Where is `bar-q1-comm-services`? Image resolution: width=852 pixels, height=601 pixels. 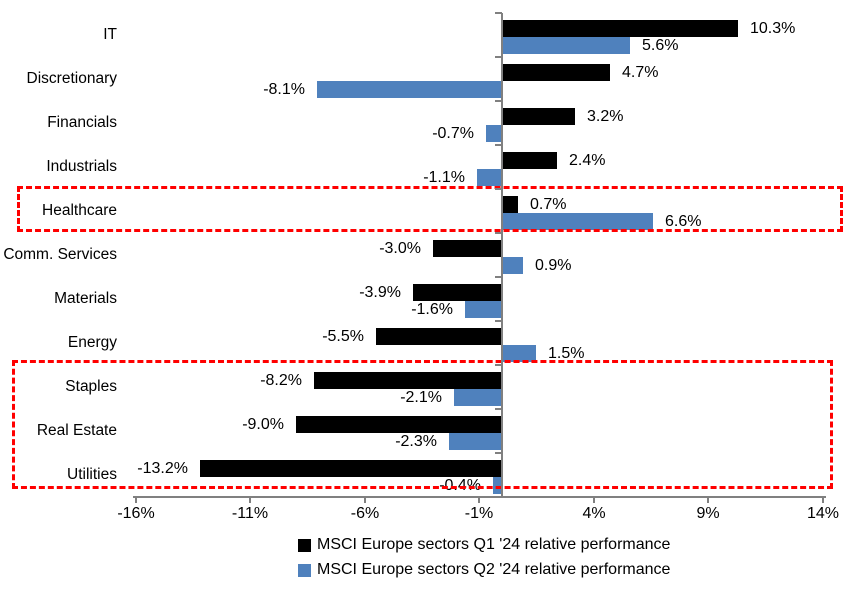 bar-q1-comm-services is located at coordinates (467, 248).